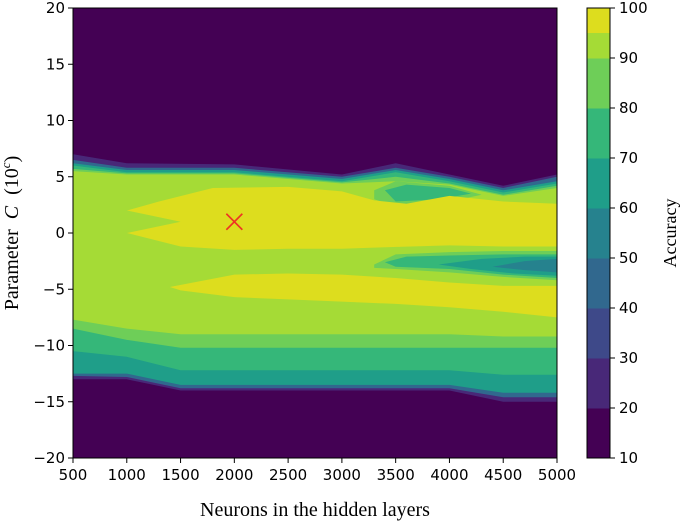  I want to click on x-tick-label: 5000, so click(557, 475).